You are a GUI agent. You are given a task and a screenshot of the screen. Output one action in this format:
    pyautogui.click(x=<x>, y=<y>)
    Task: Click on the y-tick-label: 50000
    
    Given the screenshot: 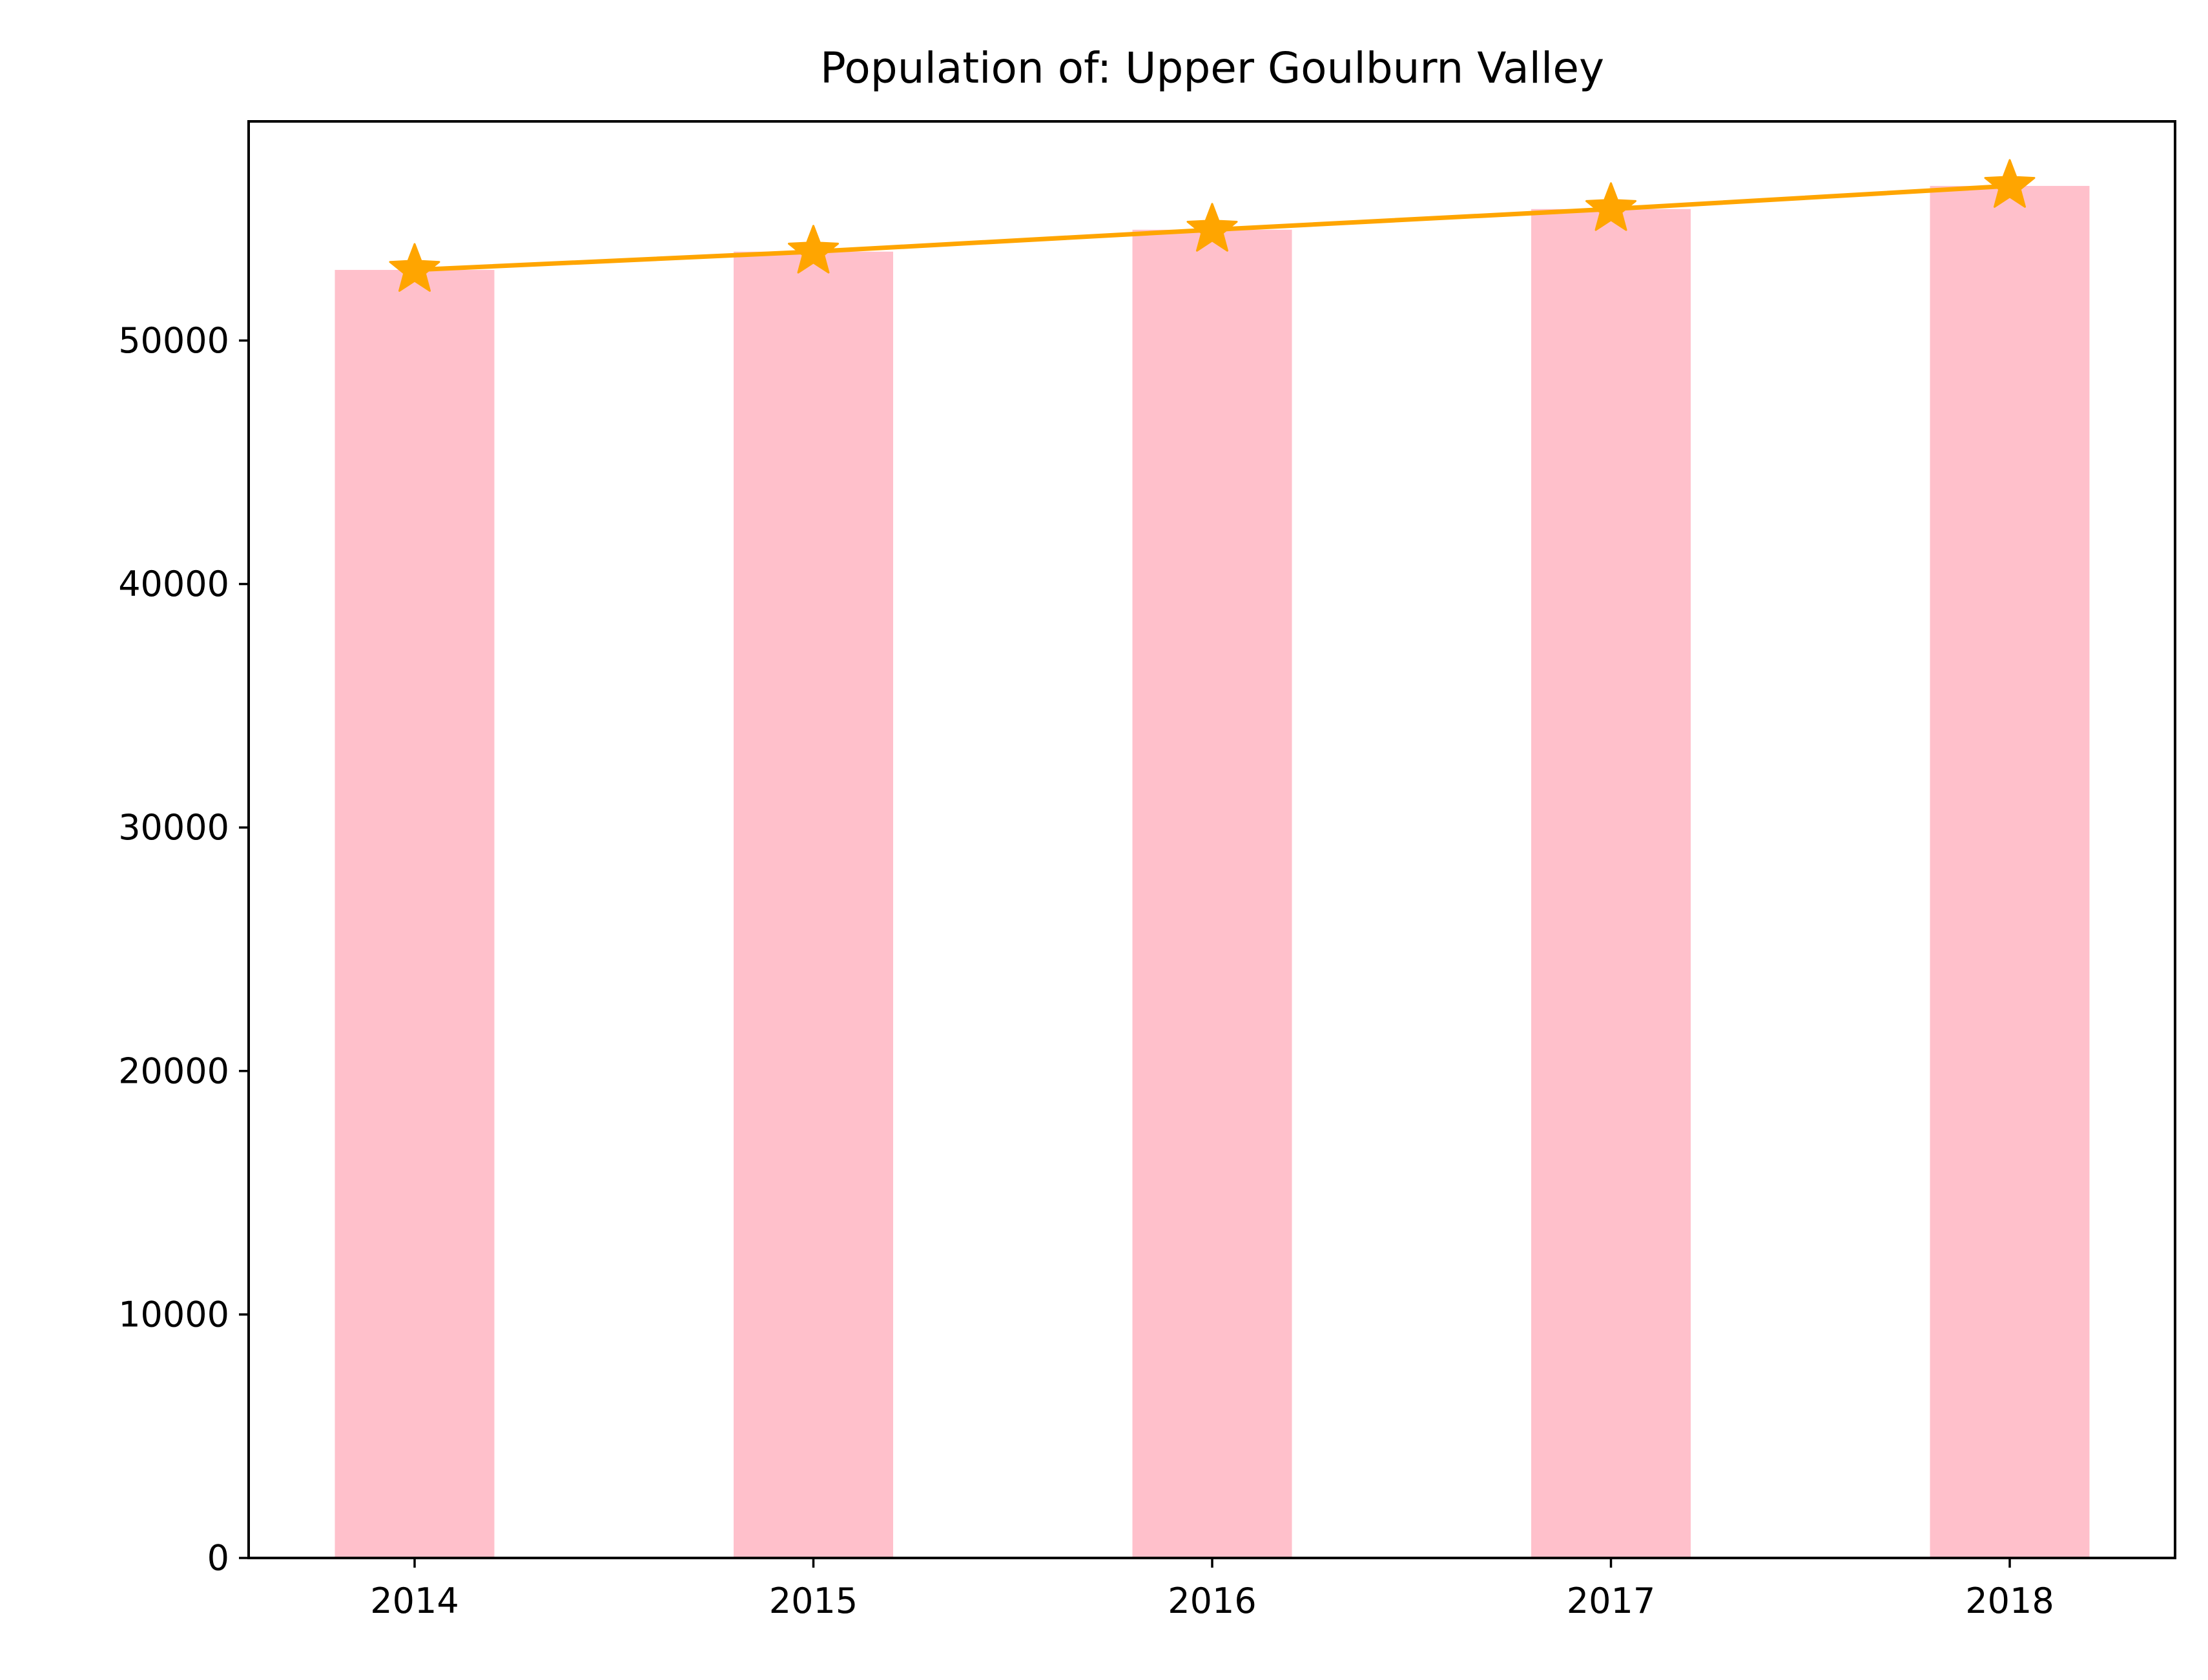 What is the action you would take?
    pyautogui.click(x=173, y=340)
    